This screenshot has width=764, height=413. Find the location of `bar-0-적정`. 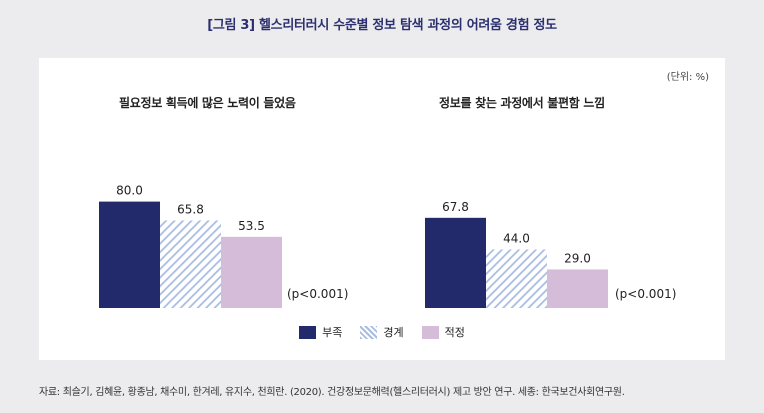

bar-0-적정 is located at coordinates (251, 272).